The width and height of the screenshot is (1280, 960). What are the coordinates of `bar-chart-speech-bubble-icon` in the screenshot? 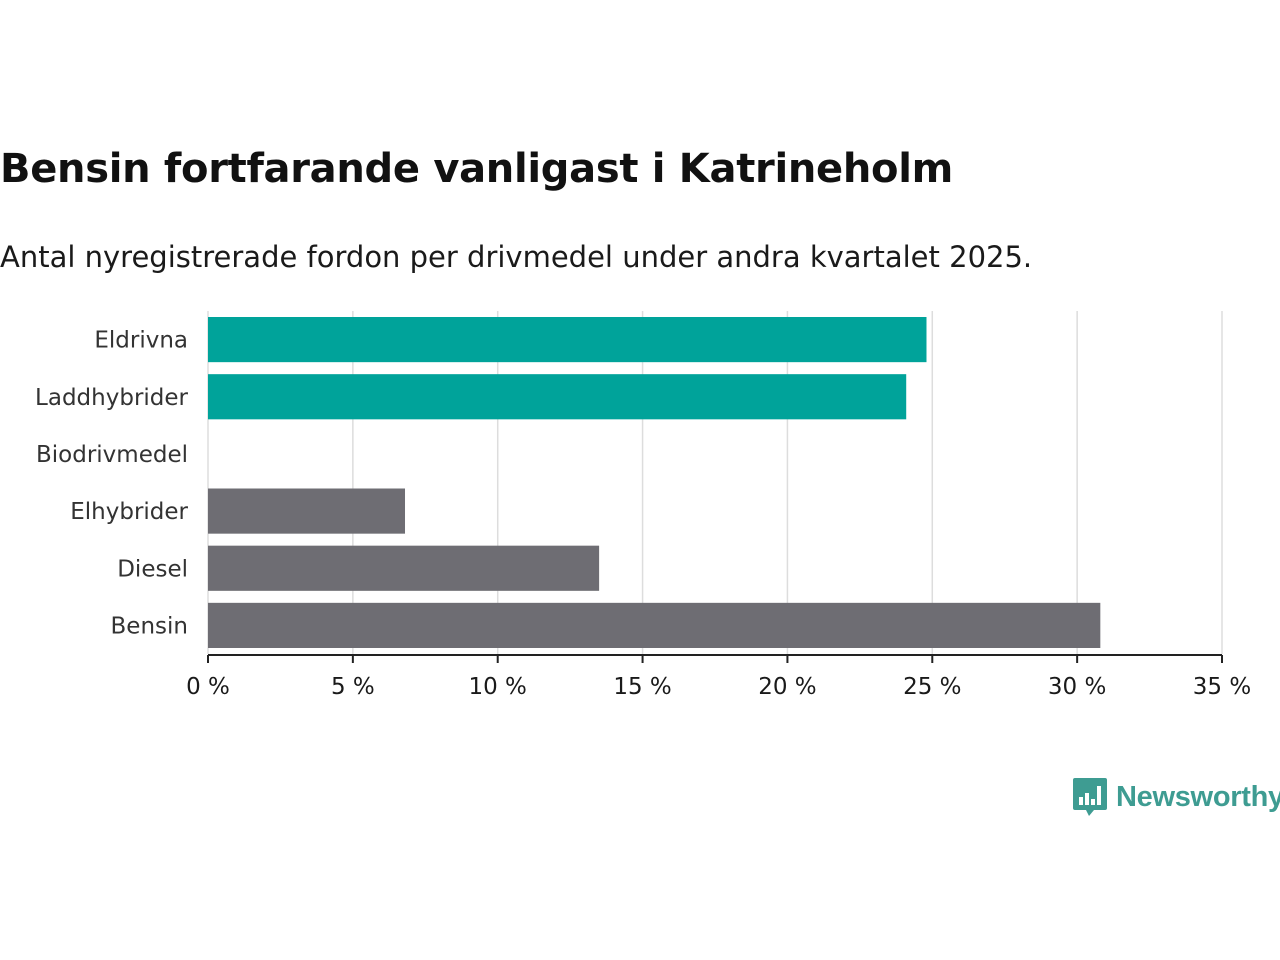 It's located at (1090, 797).